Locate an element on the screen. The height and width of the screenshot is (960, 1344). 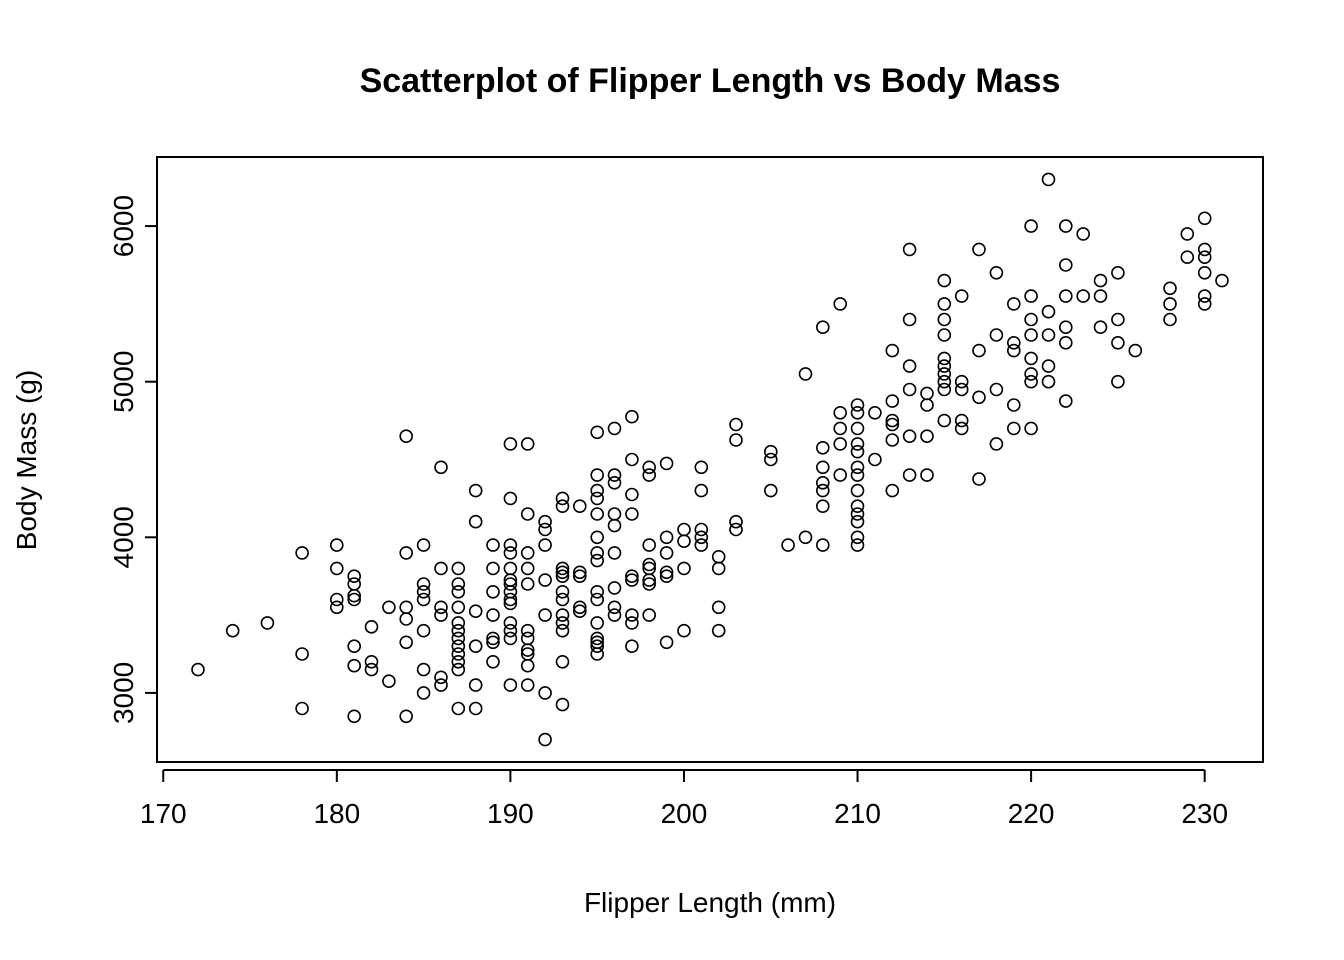
x-axis: 170 180 190 200 210 220 230 is located at coordinates (684, 799).